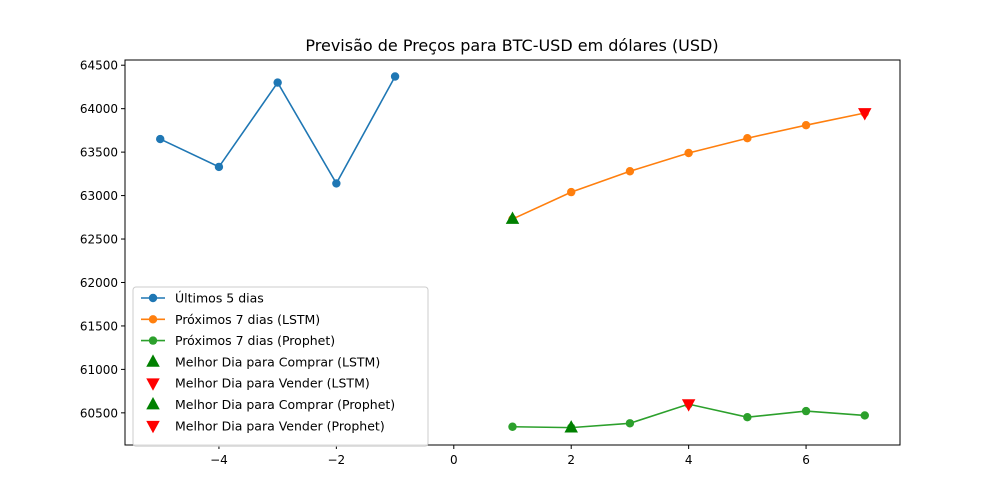 This screenshot has width=1000, height=500. What do you see at coordinates (285, 404) in the screenshot?
I see `legend-label-5: Melhor Dia para Comprar (Prophet)` at bounding box center [285, 404].